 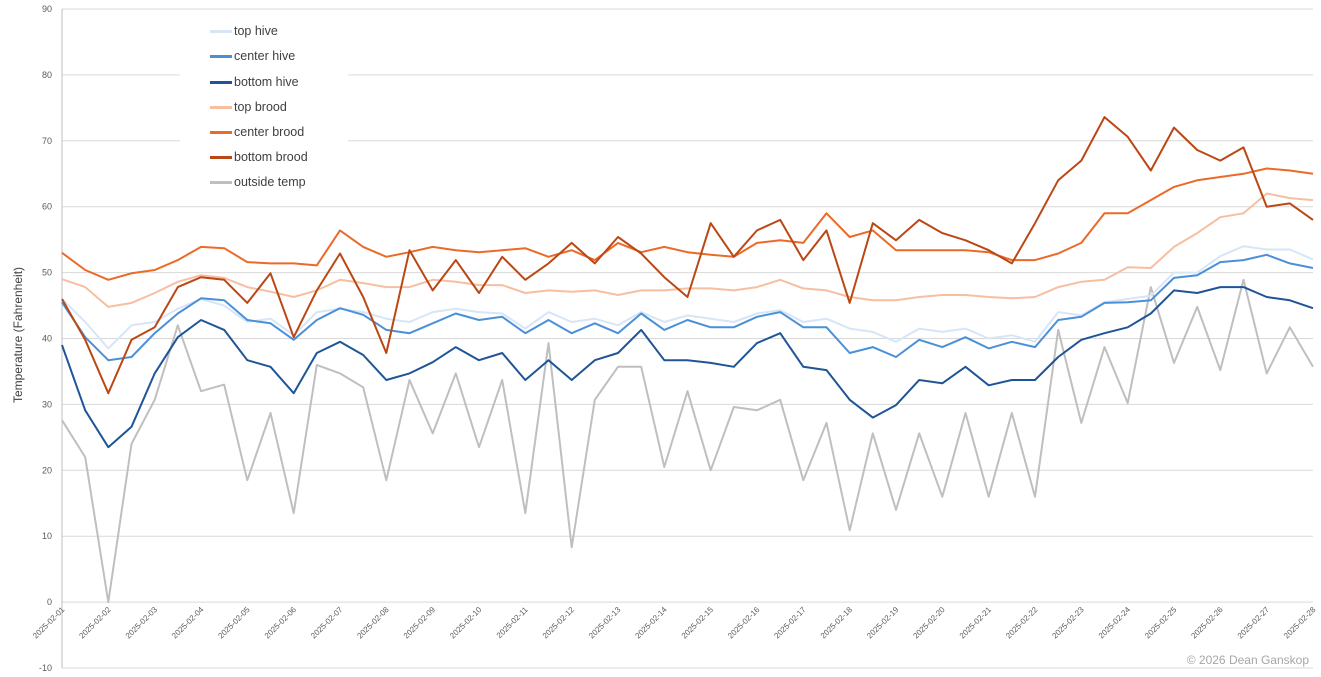 I want to click on y-tick-label: 0, so click(x=49, y=602).